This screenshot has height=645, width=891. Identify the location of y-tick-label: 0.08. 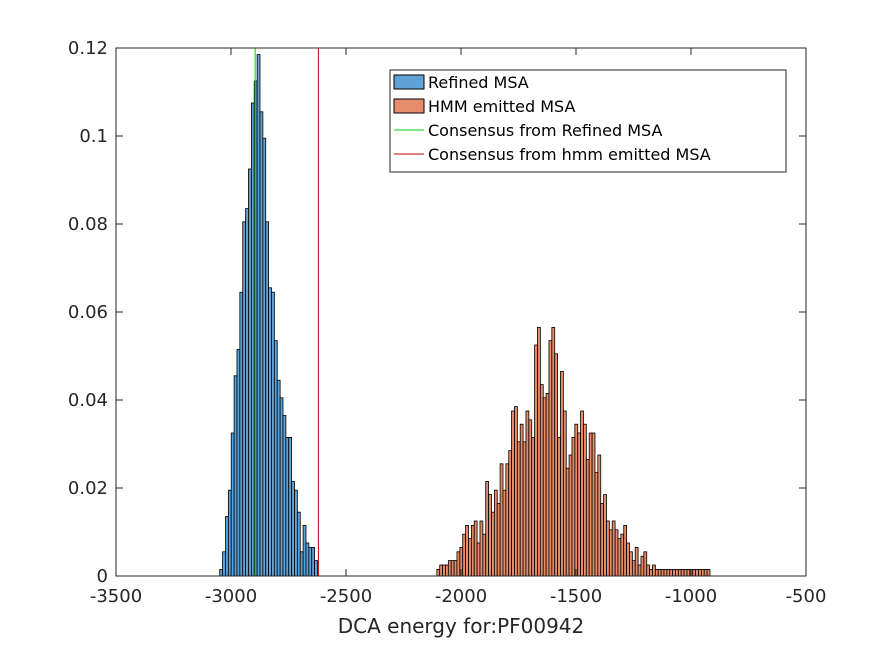
(88, 224).